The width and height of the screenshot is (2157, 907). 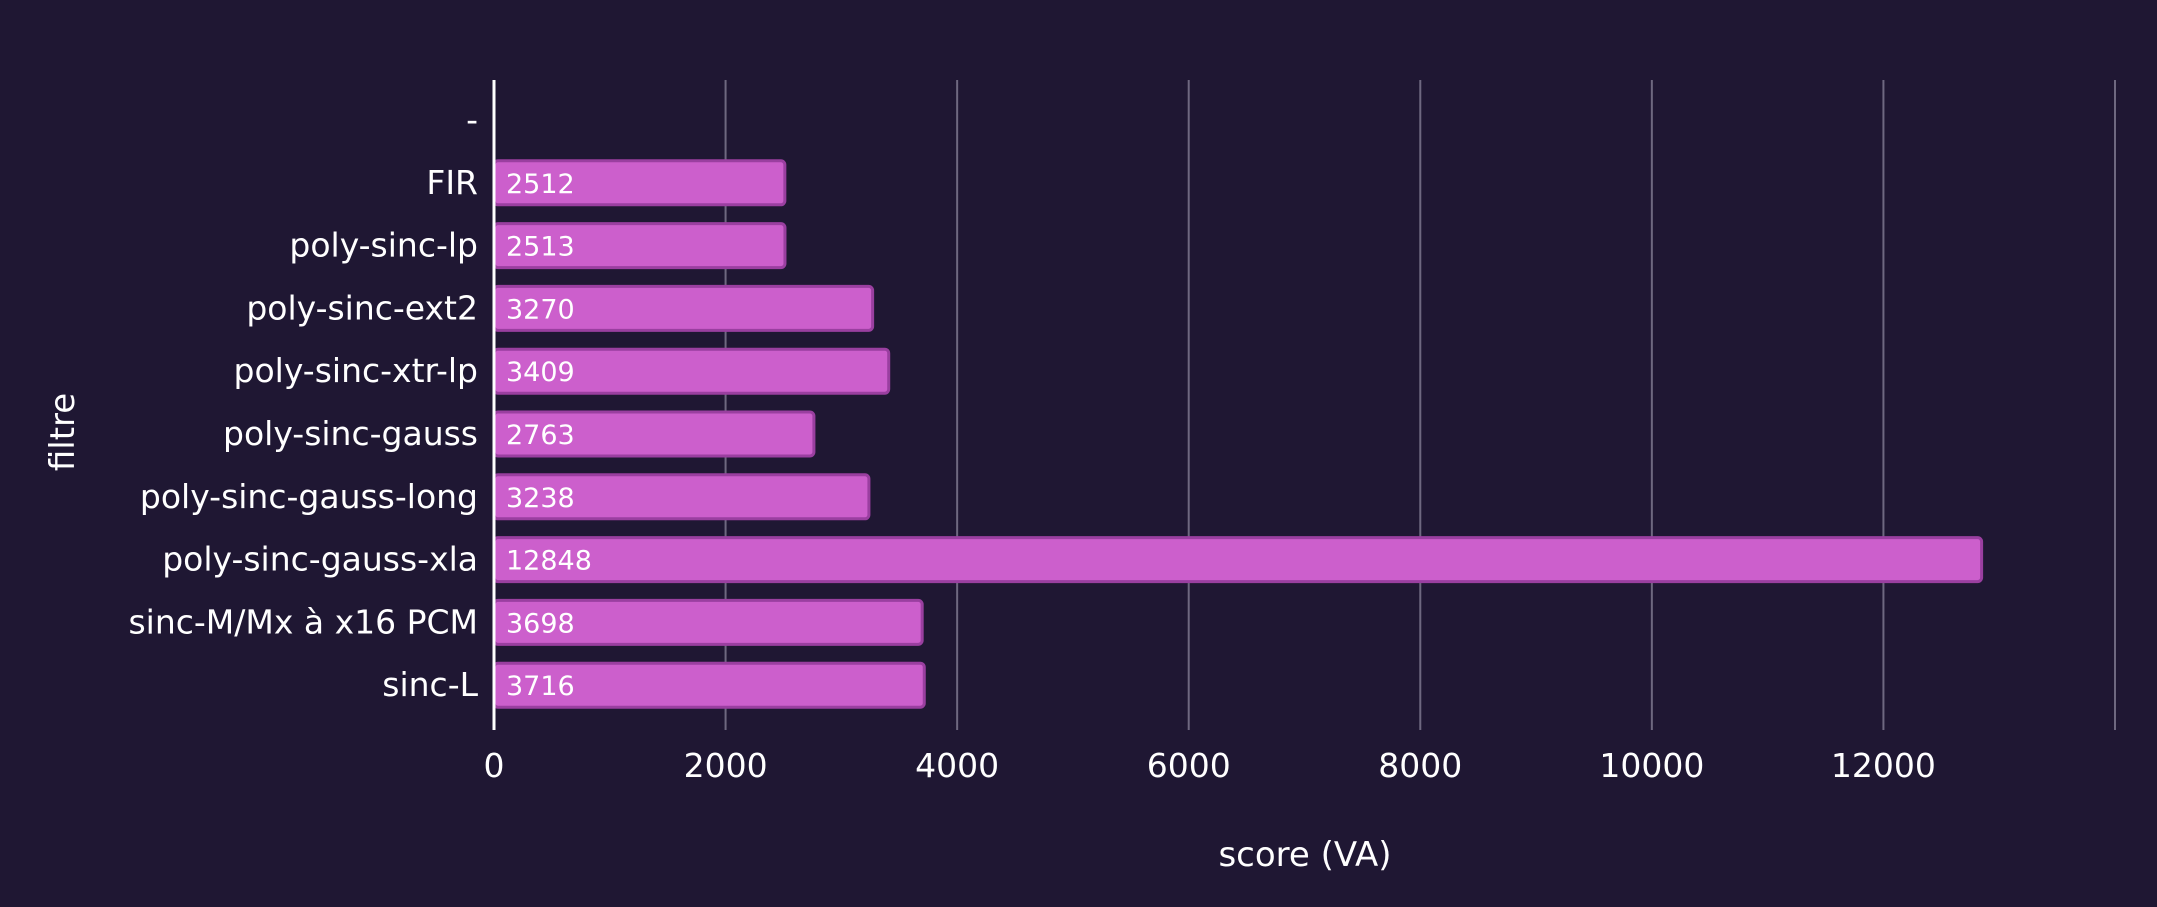 What do you see at coordinates (320, 559) in the screenshot?
I see `category-label: poly-sinc-gauss-xla` at bounding box center [320, 559].